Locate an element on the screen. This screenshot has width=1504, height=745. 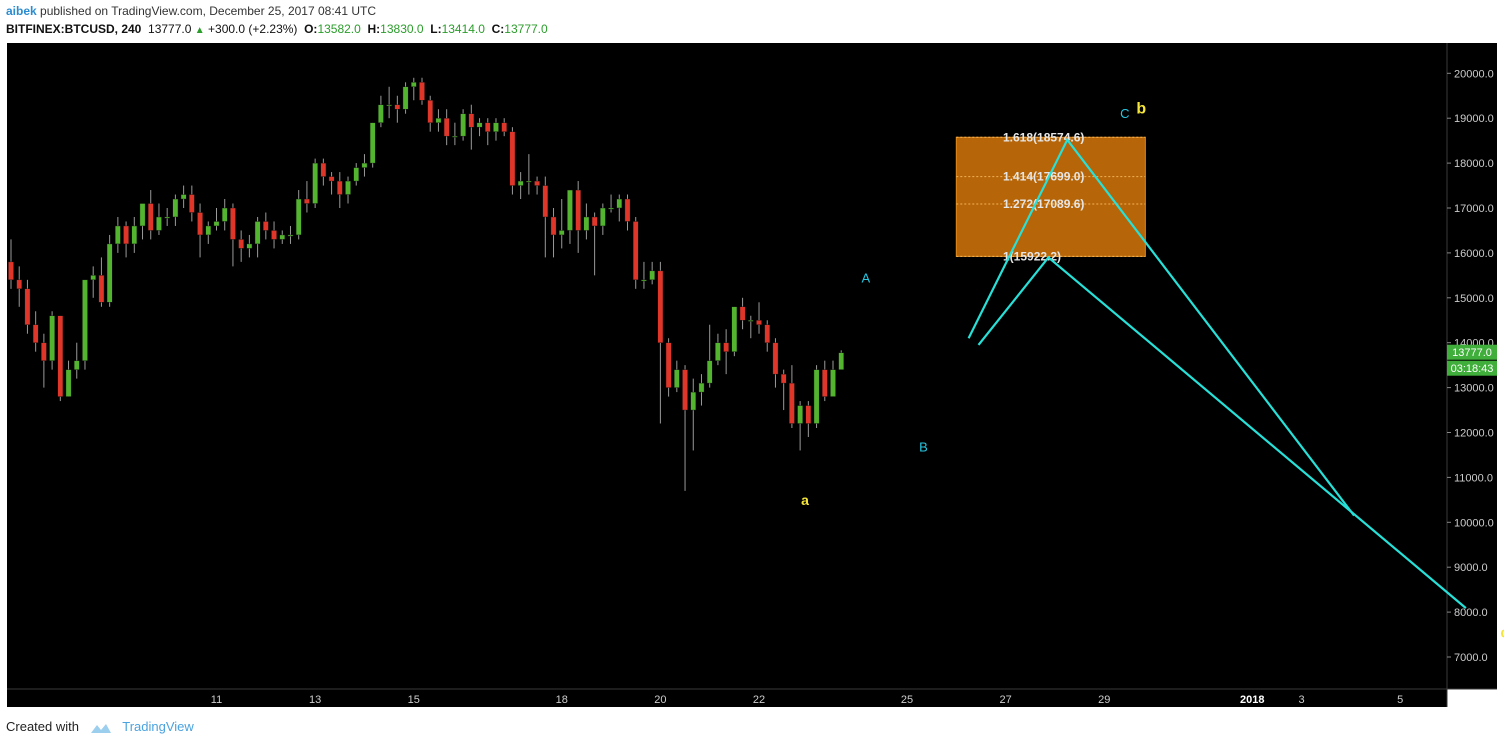
tradingview-brand-link: TradingView is located at coordinates (158, 726).